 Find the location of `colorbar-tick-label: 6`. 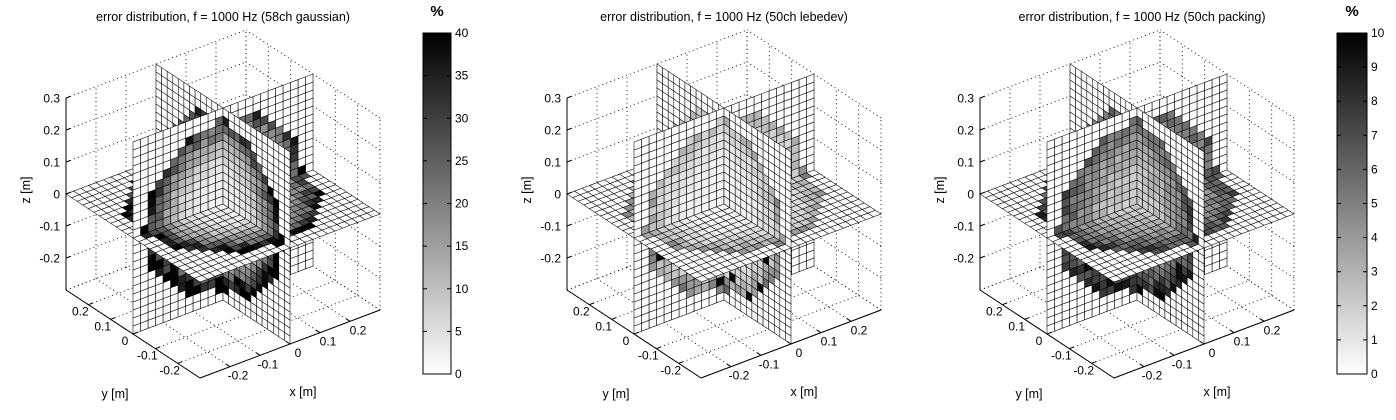

colorbar-tick-label: 6 is located at coordinates (1374, 169).